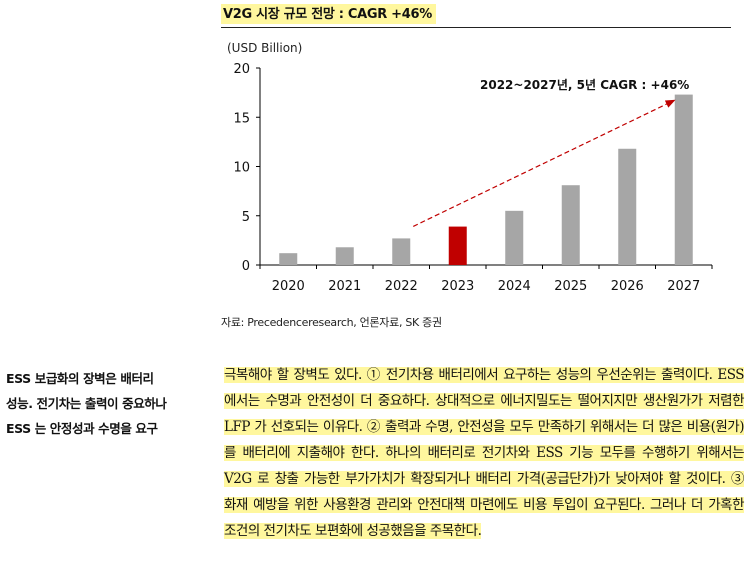 Image resolution: width=750 pixels, height=580 pixels. Describe the element at coordinates (86, 403) in the screenshot. I see `side-note-line: 성능. 전기차는 출력이 중요하나` at that location.